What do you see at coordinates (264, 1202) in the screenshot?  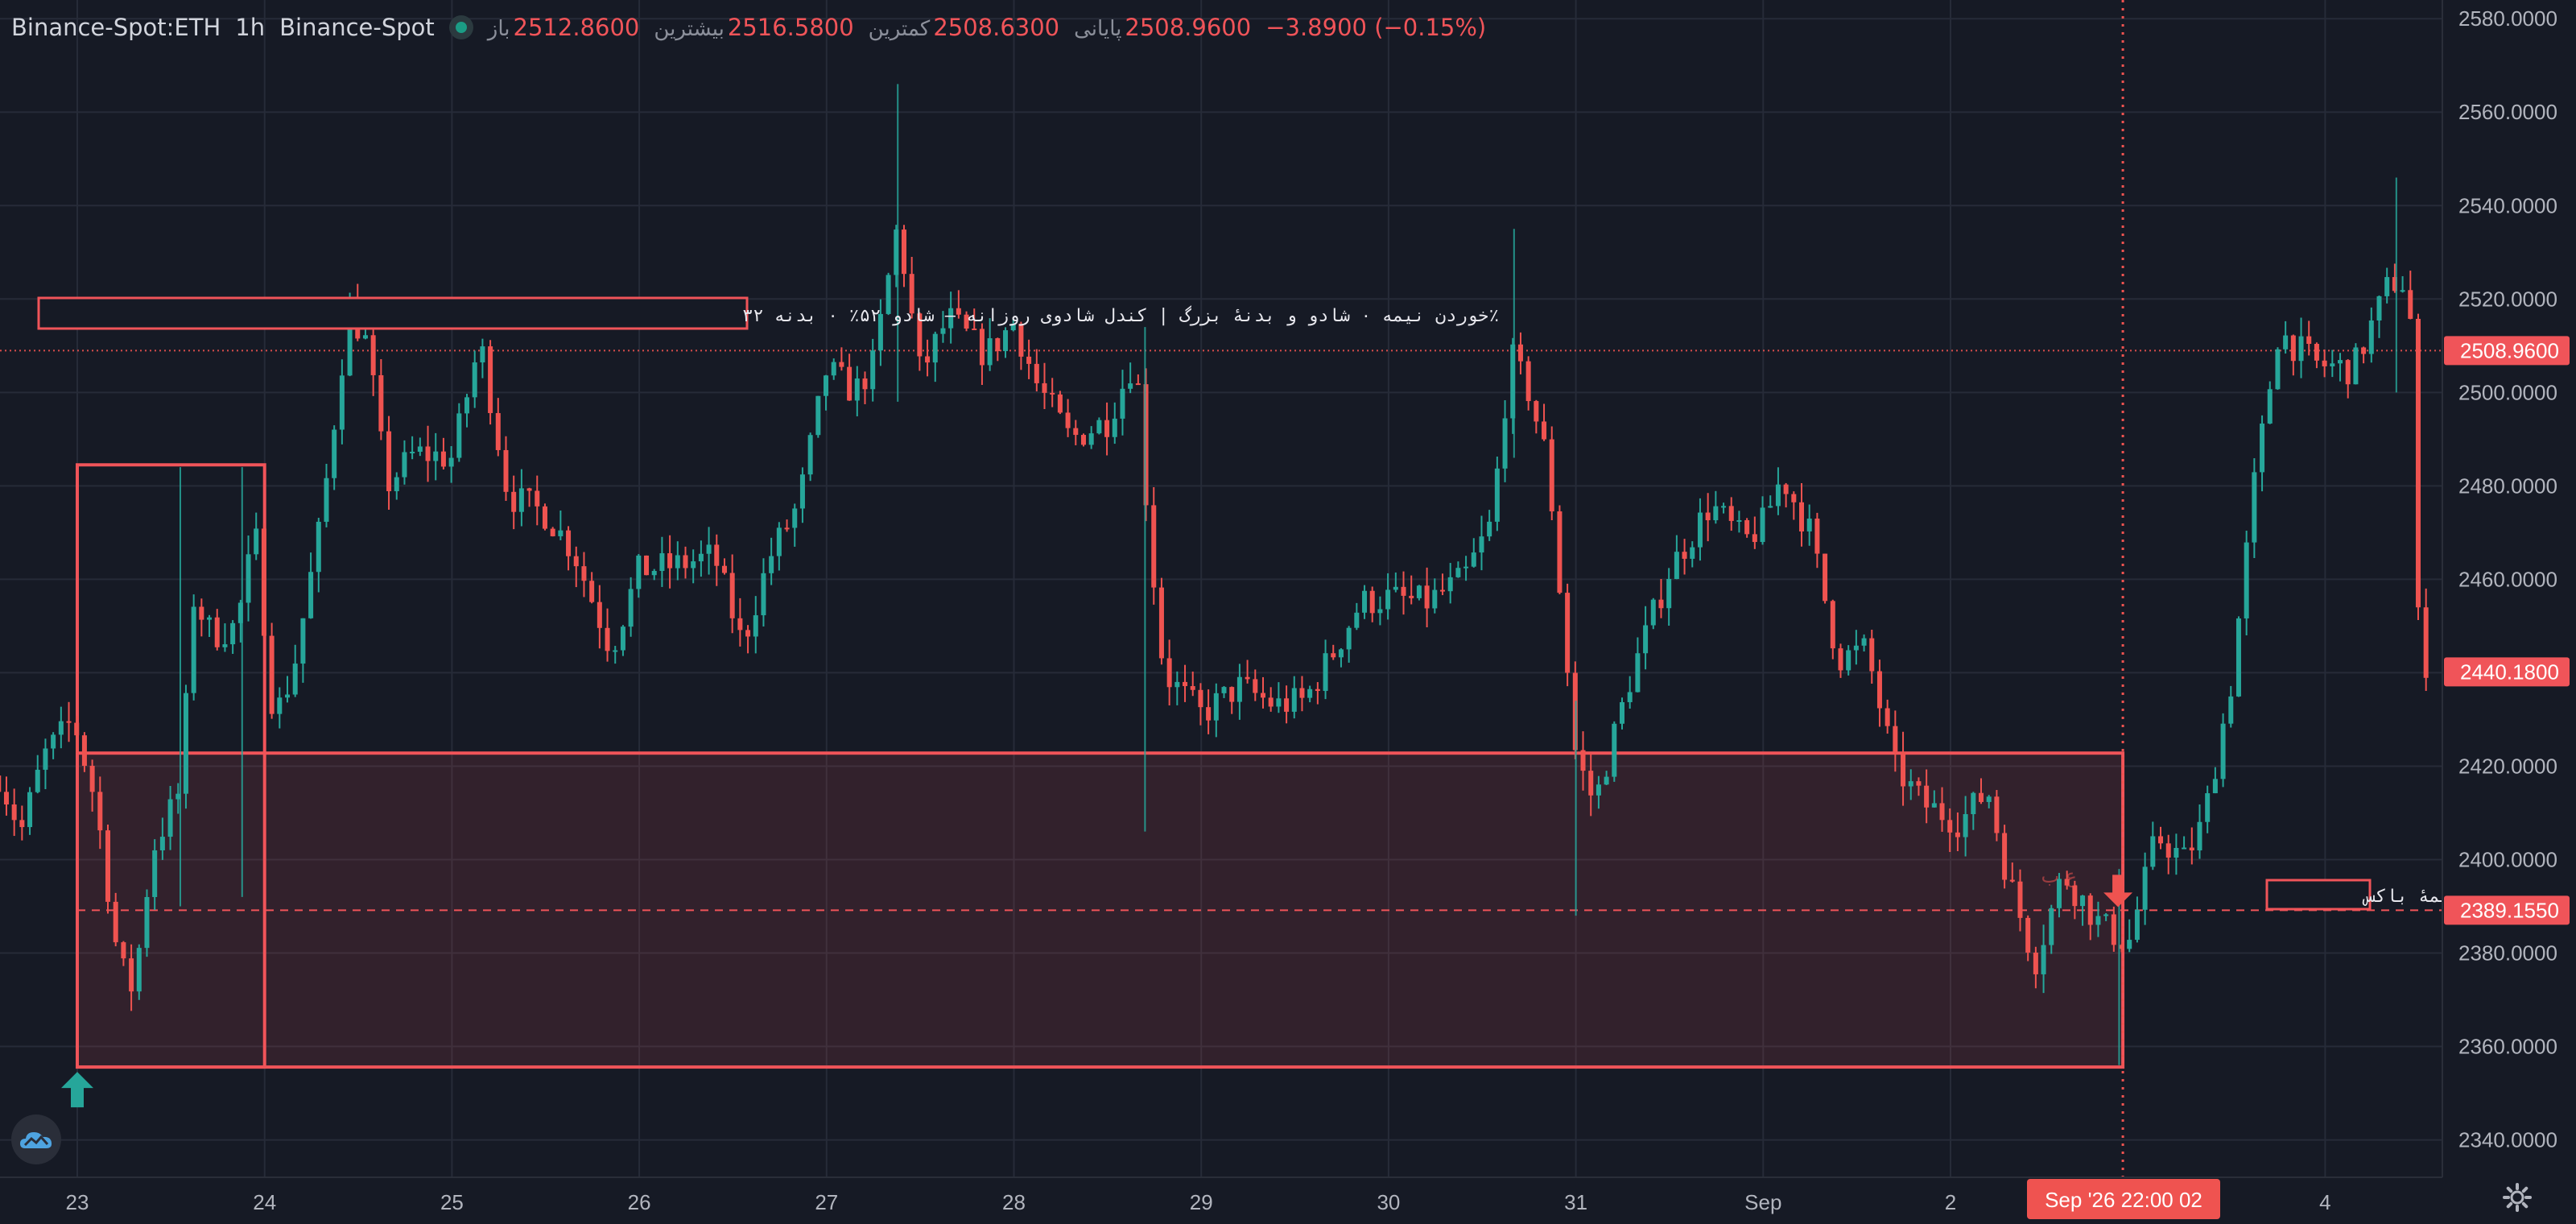 I see `time-tick-label: 24` at bounding box center [264, 1202].